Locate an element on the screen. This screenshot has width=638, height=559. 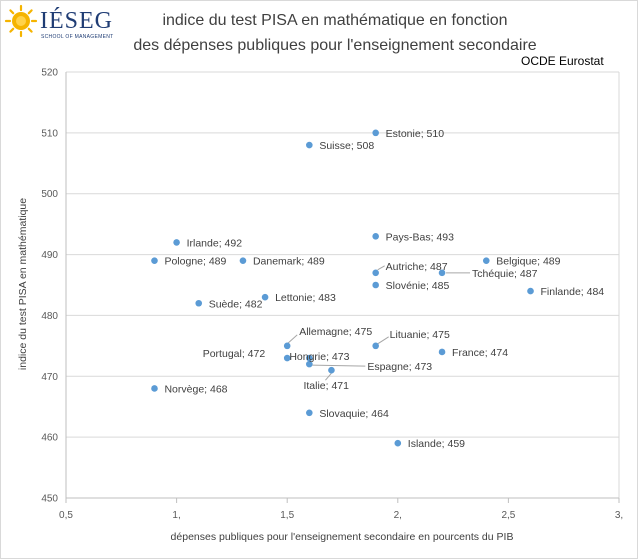
data-label: Irlande; 492 is located at coordinates (215, 243).